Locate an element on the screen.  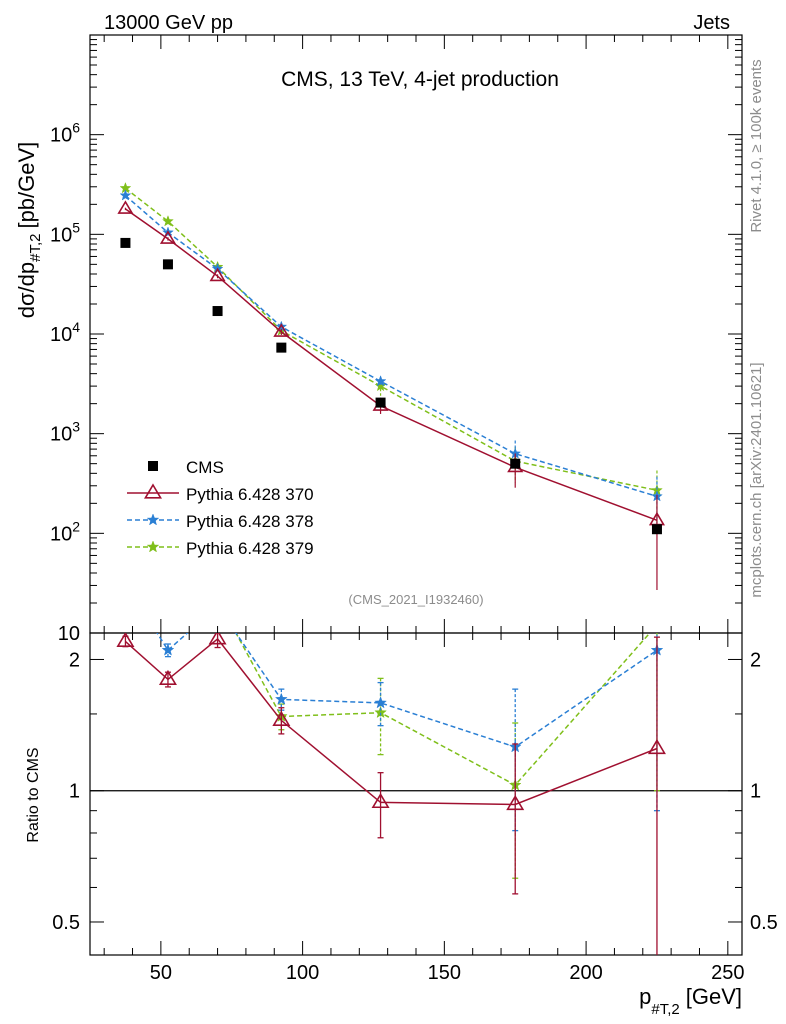
y-tick-label: 10 is located at coordinates (69, 634).